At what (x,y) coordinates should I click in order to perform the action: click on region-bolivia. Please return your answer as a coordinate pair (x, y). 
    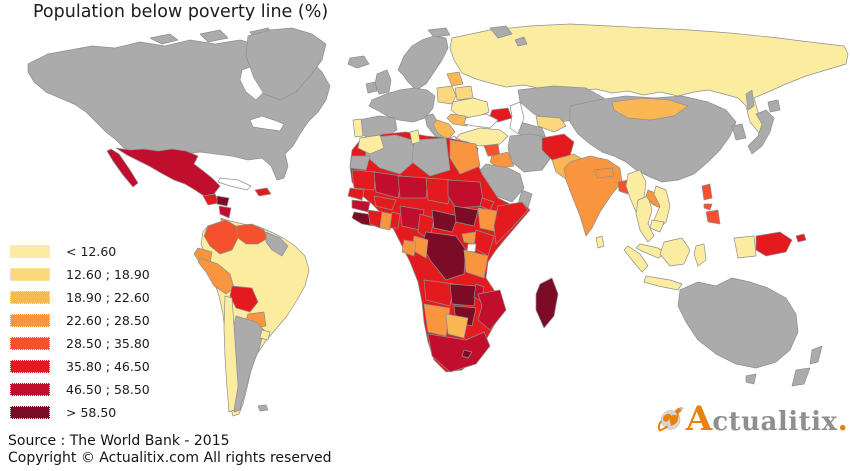
    Looking at the image, I should click on (244, 299).